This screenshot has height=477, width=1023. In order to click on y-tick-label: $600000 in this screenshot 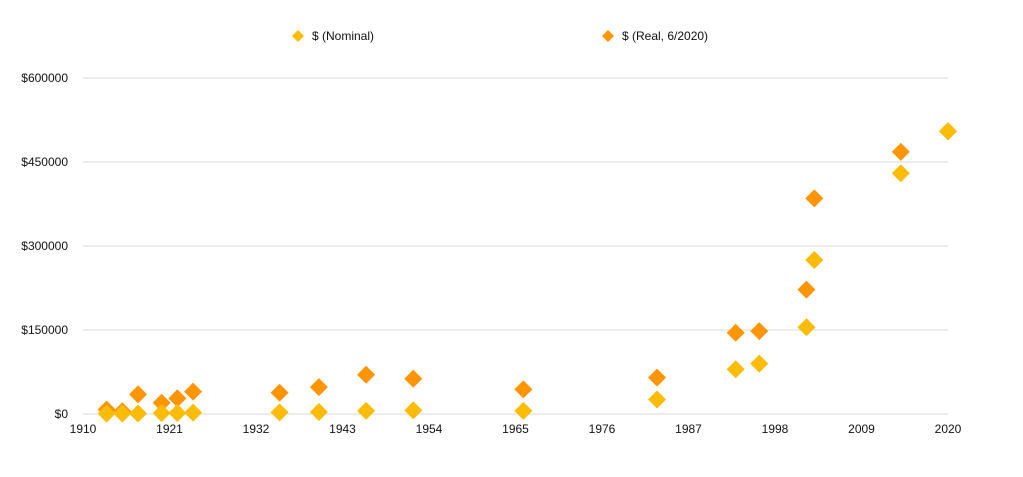, I will do `click(44, 78)`.